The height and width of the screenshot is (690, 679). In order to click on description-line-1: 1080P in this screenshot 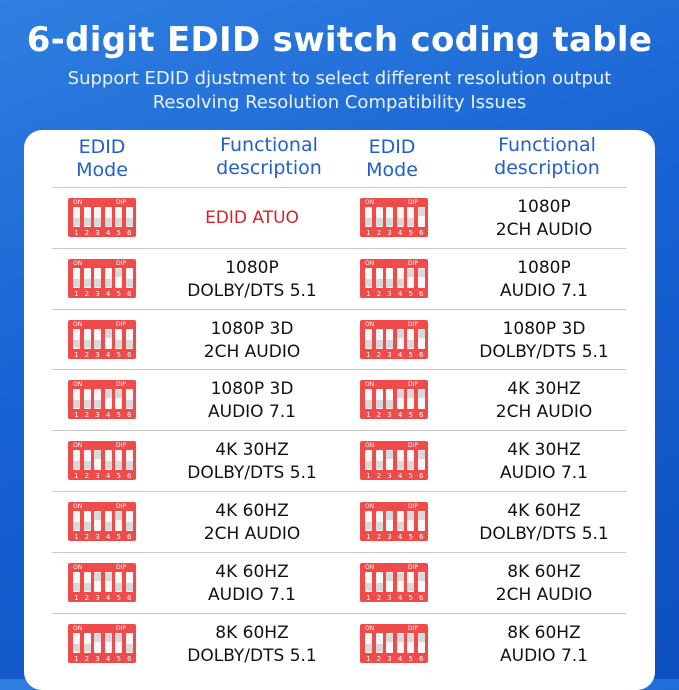, I will do `click(252, 267)`.